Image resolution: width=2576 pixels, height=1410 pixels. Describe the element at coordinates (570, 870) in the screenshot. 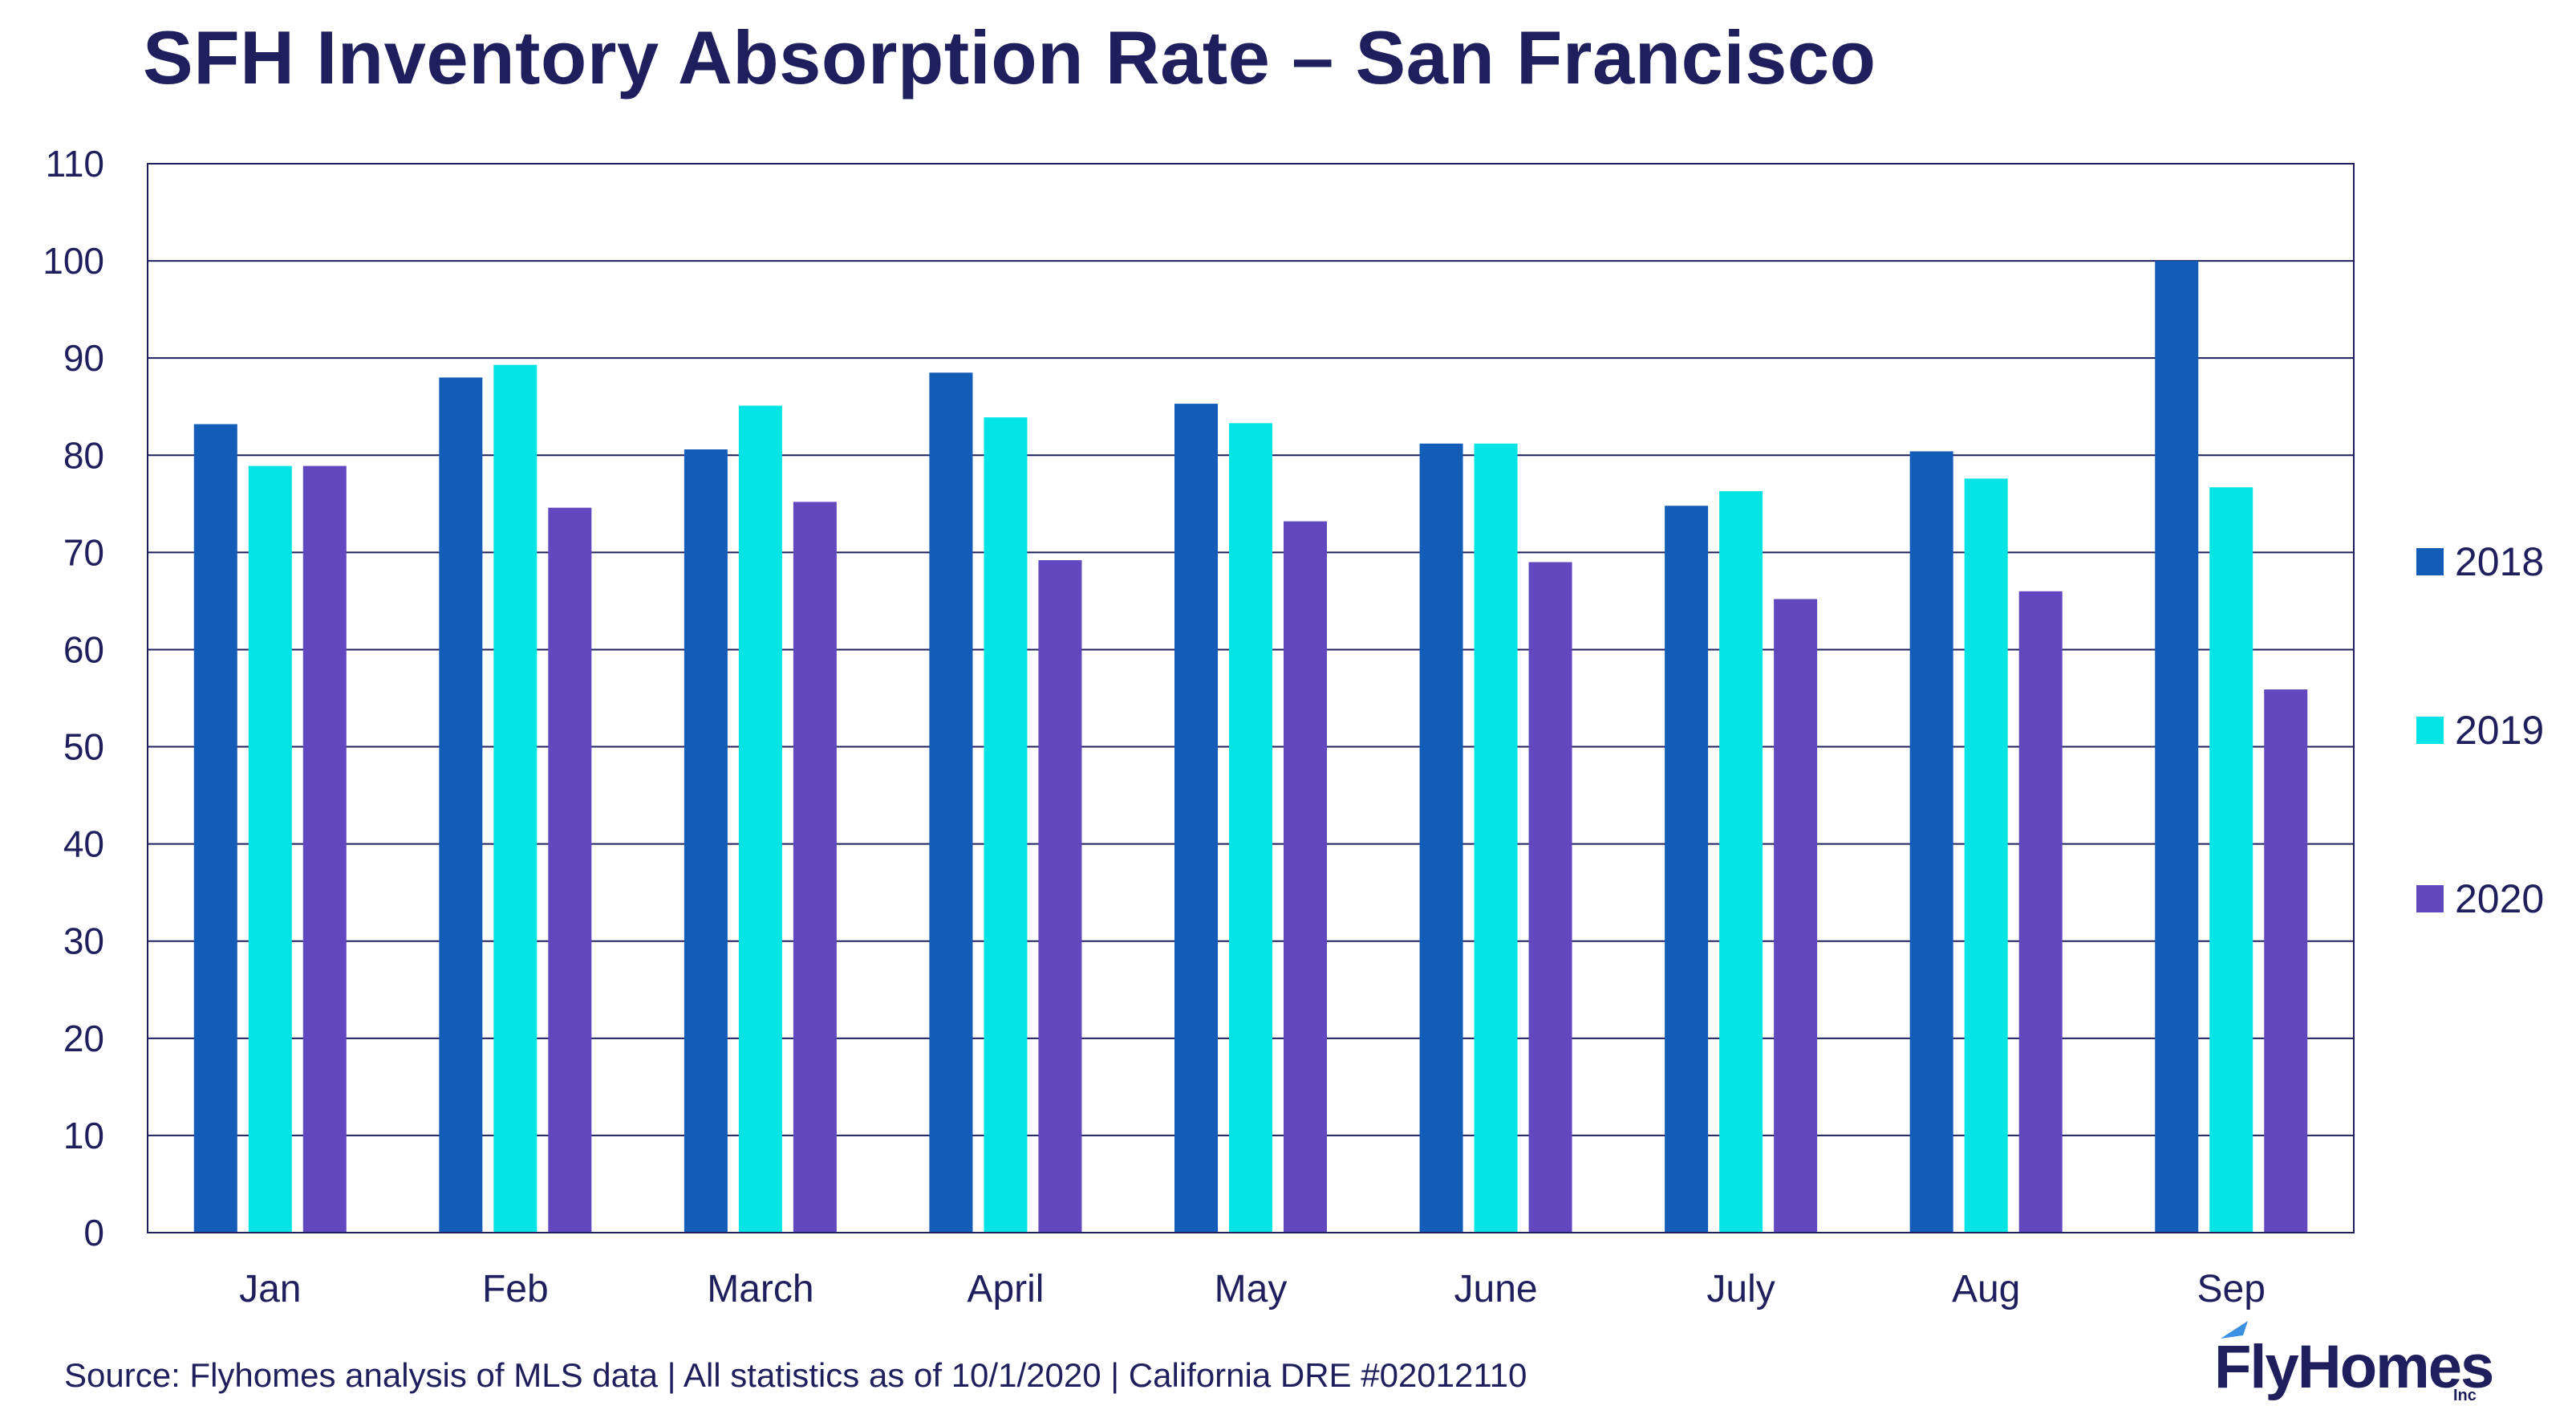

I see `bar-2020-feb` at that location.